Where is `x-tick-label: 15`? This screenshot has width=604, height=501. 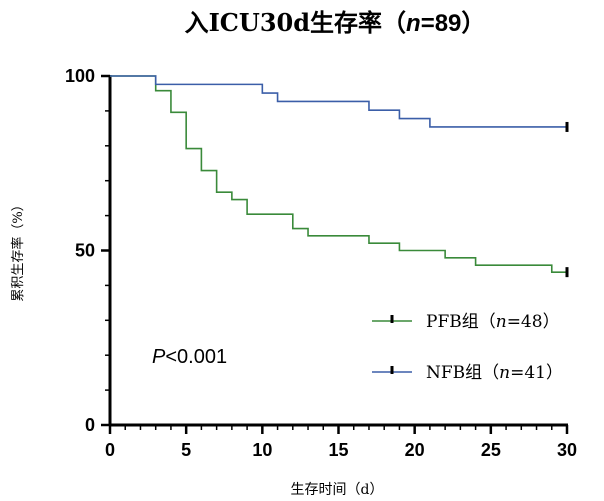 x-tick-label: 15 is located at coordinates (338, 450).